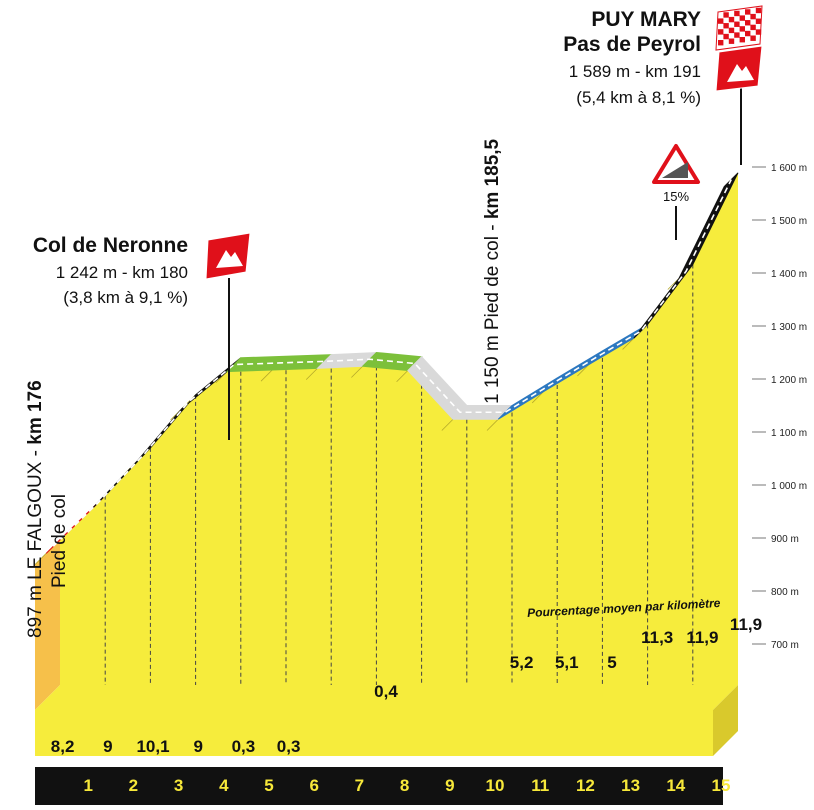 The height and width of the screenshot is (810, 814). Describe the element at coordinates (87, 785) in the screenshot. I see `km-label: 1` at that location.